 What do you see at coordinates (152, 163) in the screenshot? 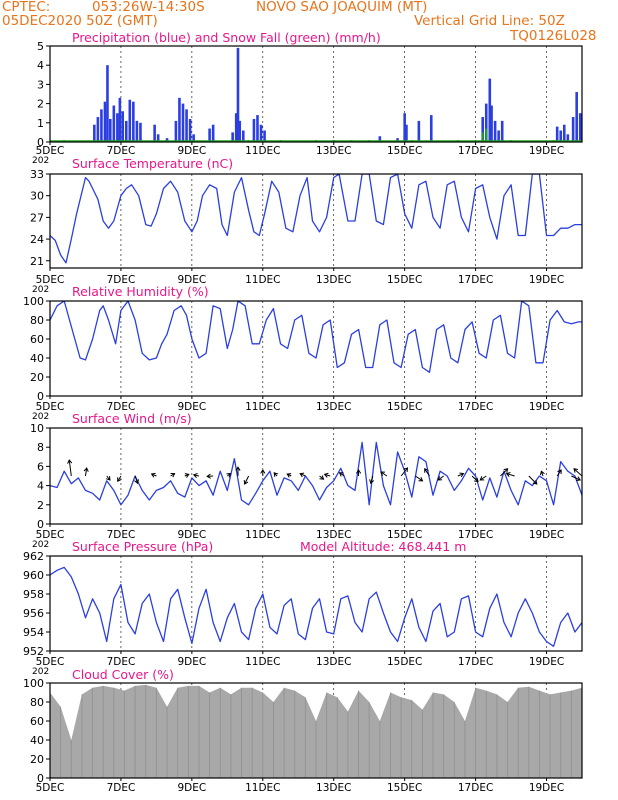
I see `panel-title: Surface Temperature (nC)` at bounding box center [152, 163].